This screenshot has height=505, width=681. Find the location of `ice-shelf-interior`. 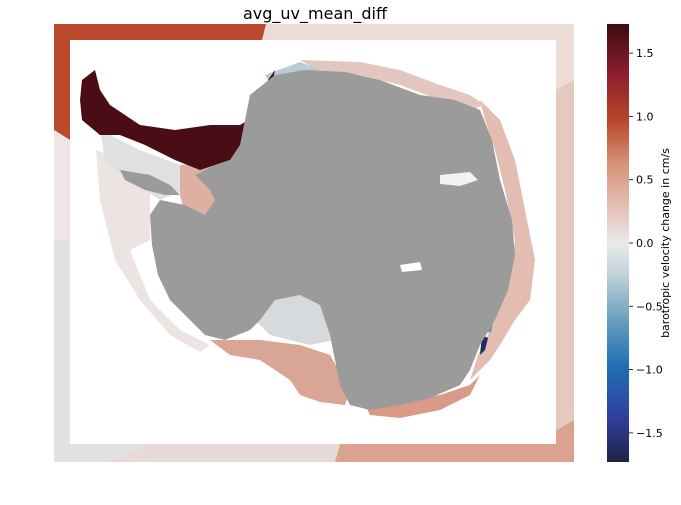

ice-shelf-interior is located at coordinates (411, 267).